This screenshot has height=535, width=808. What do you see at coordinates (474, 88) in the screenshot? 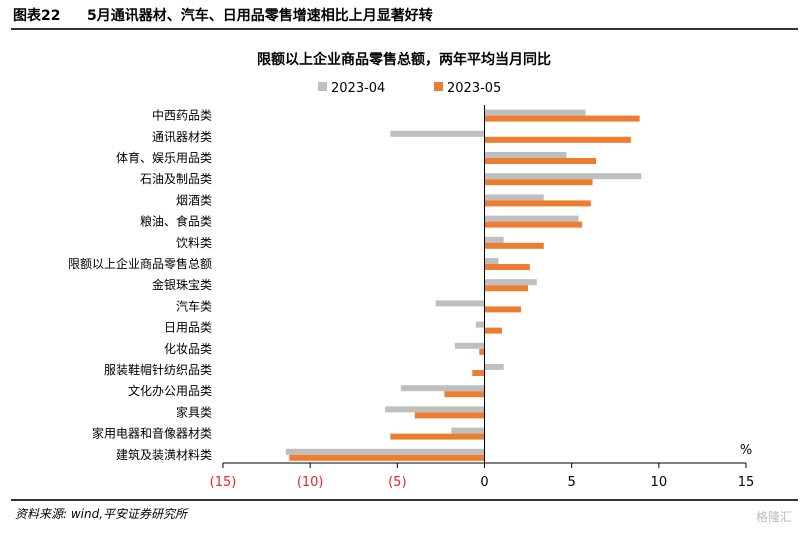
I see `legend-label: 2023-05` at bounding box center [474, 88].